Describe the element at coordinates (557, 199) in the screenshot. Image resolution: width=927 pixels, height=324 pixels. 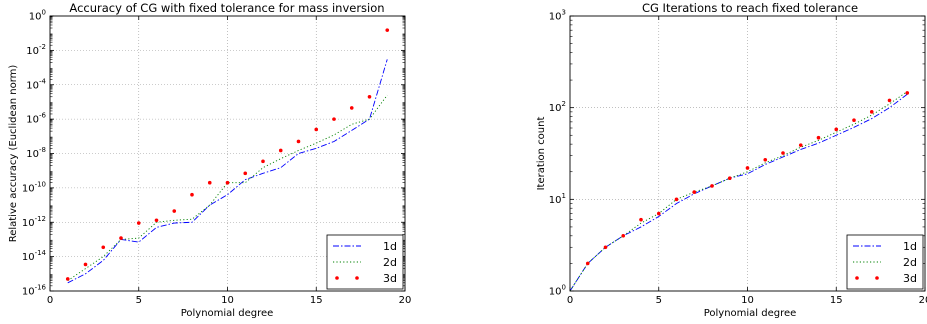
I see `y-tick-label: 10¹` at that location.